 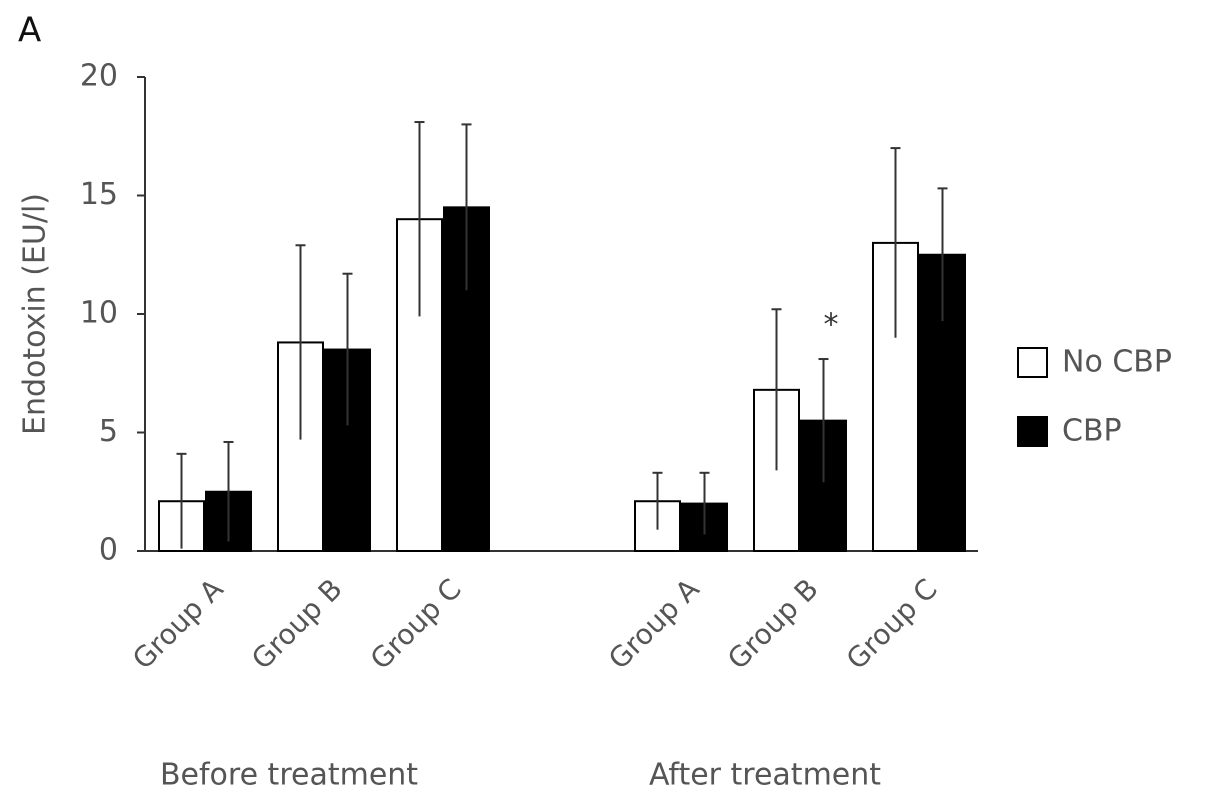 What do you see at coordinates (108, 550) in the screenshot?
I see `y-tick-label: 0` at bounding box center [108, 550].